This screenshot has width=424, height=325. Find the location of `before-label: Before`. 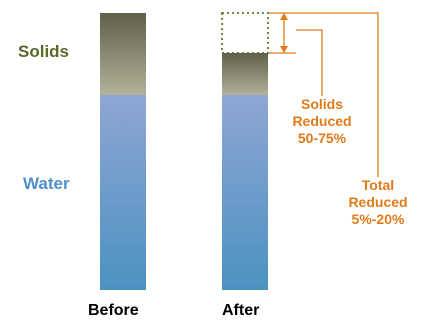

before-label: Before is located at coordinates (113, 310).